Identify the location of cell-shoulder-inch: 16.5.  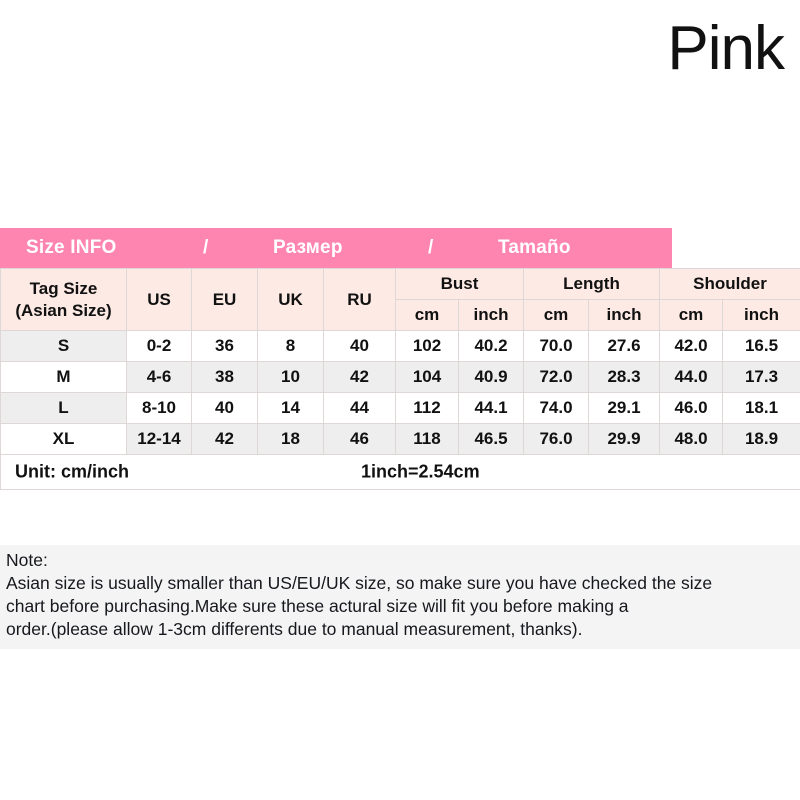
(760, 346).